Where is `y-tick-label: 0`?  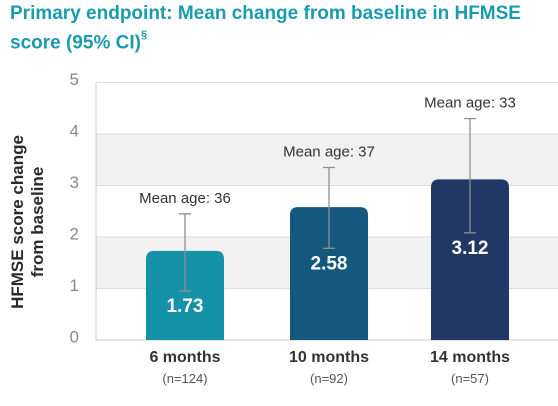
y-tick-label: 0 is located at coordinates (74, 336).